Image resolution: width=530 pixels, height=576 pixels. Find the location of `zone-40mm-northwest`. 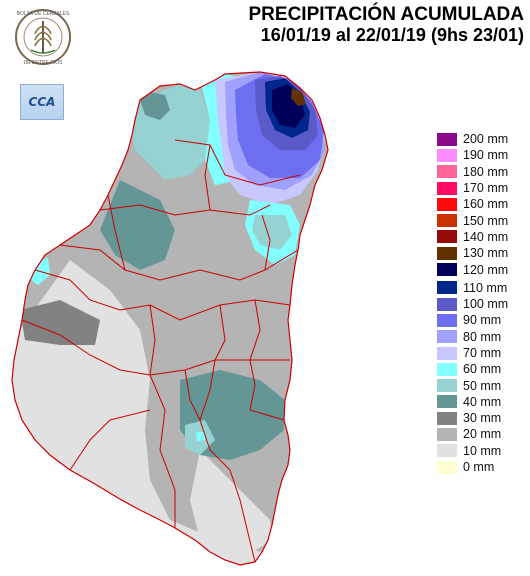

zone-40mm-northwest is located at coordinates (155, 106).